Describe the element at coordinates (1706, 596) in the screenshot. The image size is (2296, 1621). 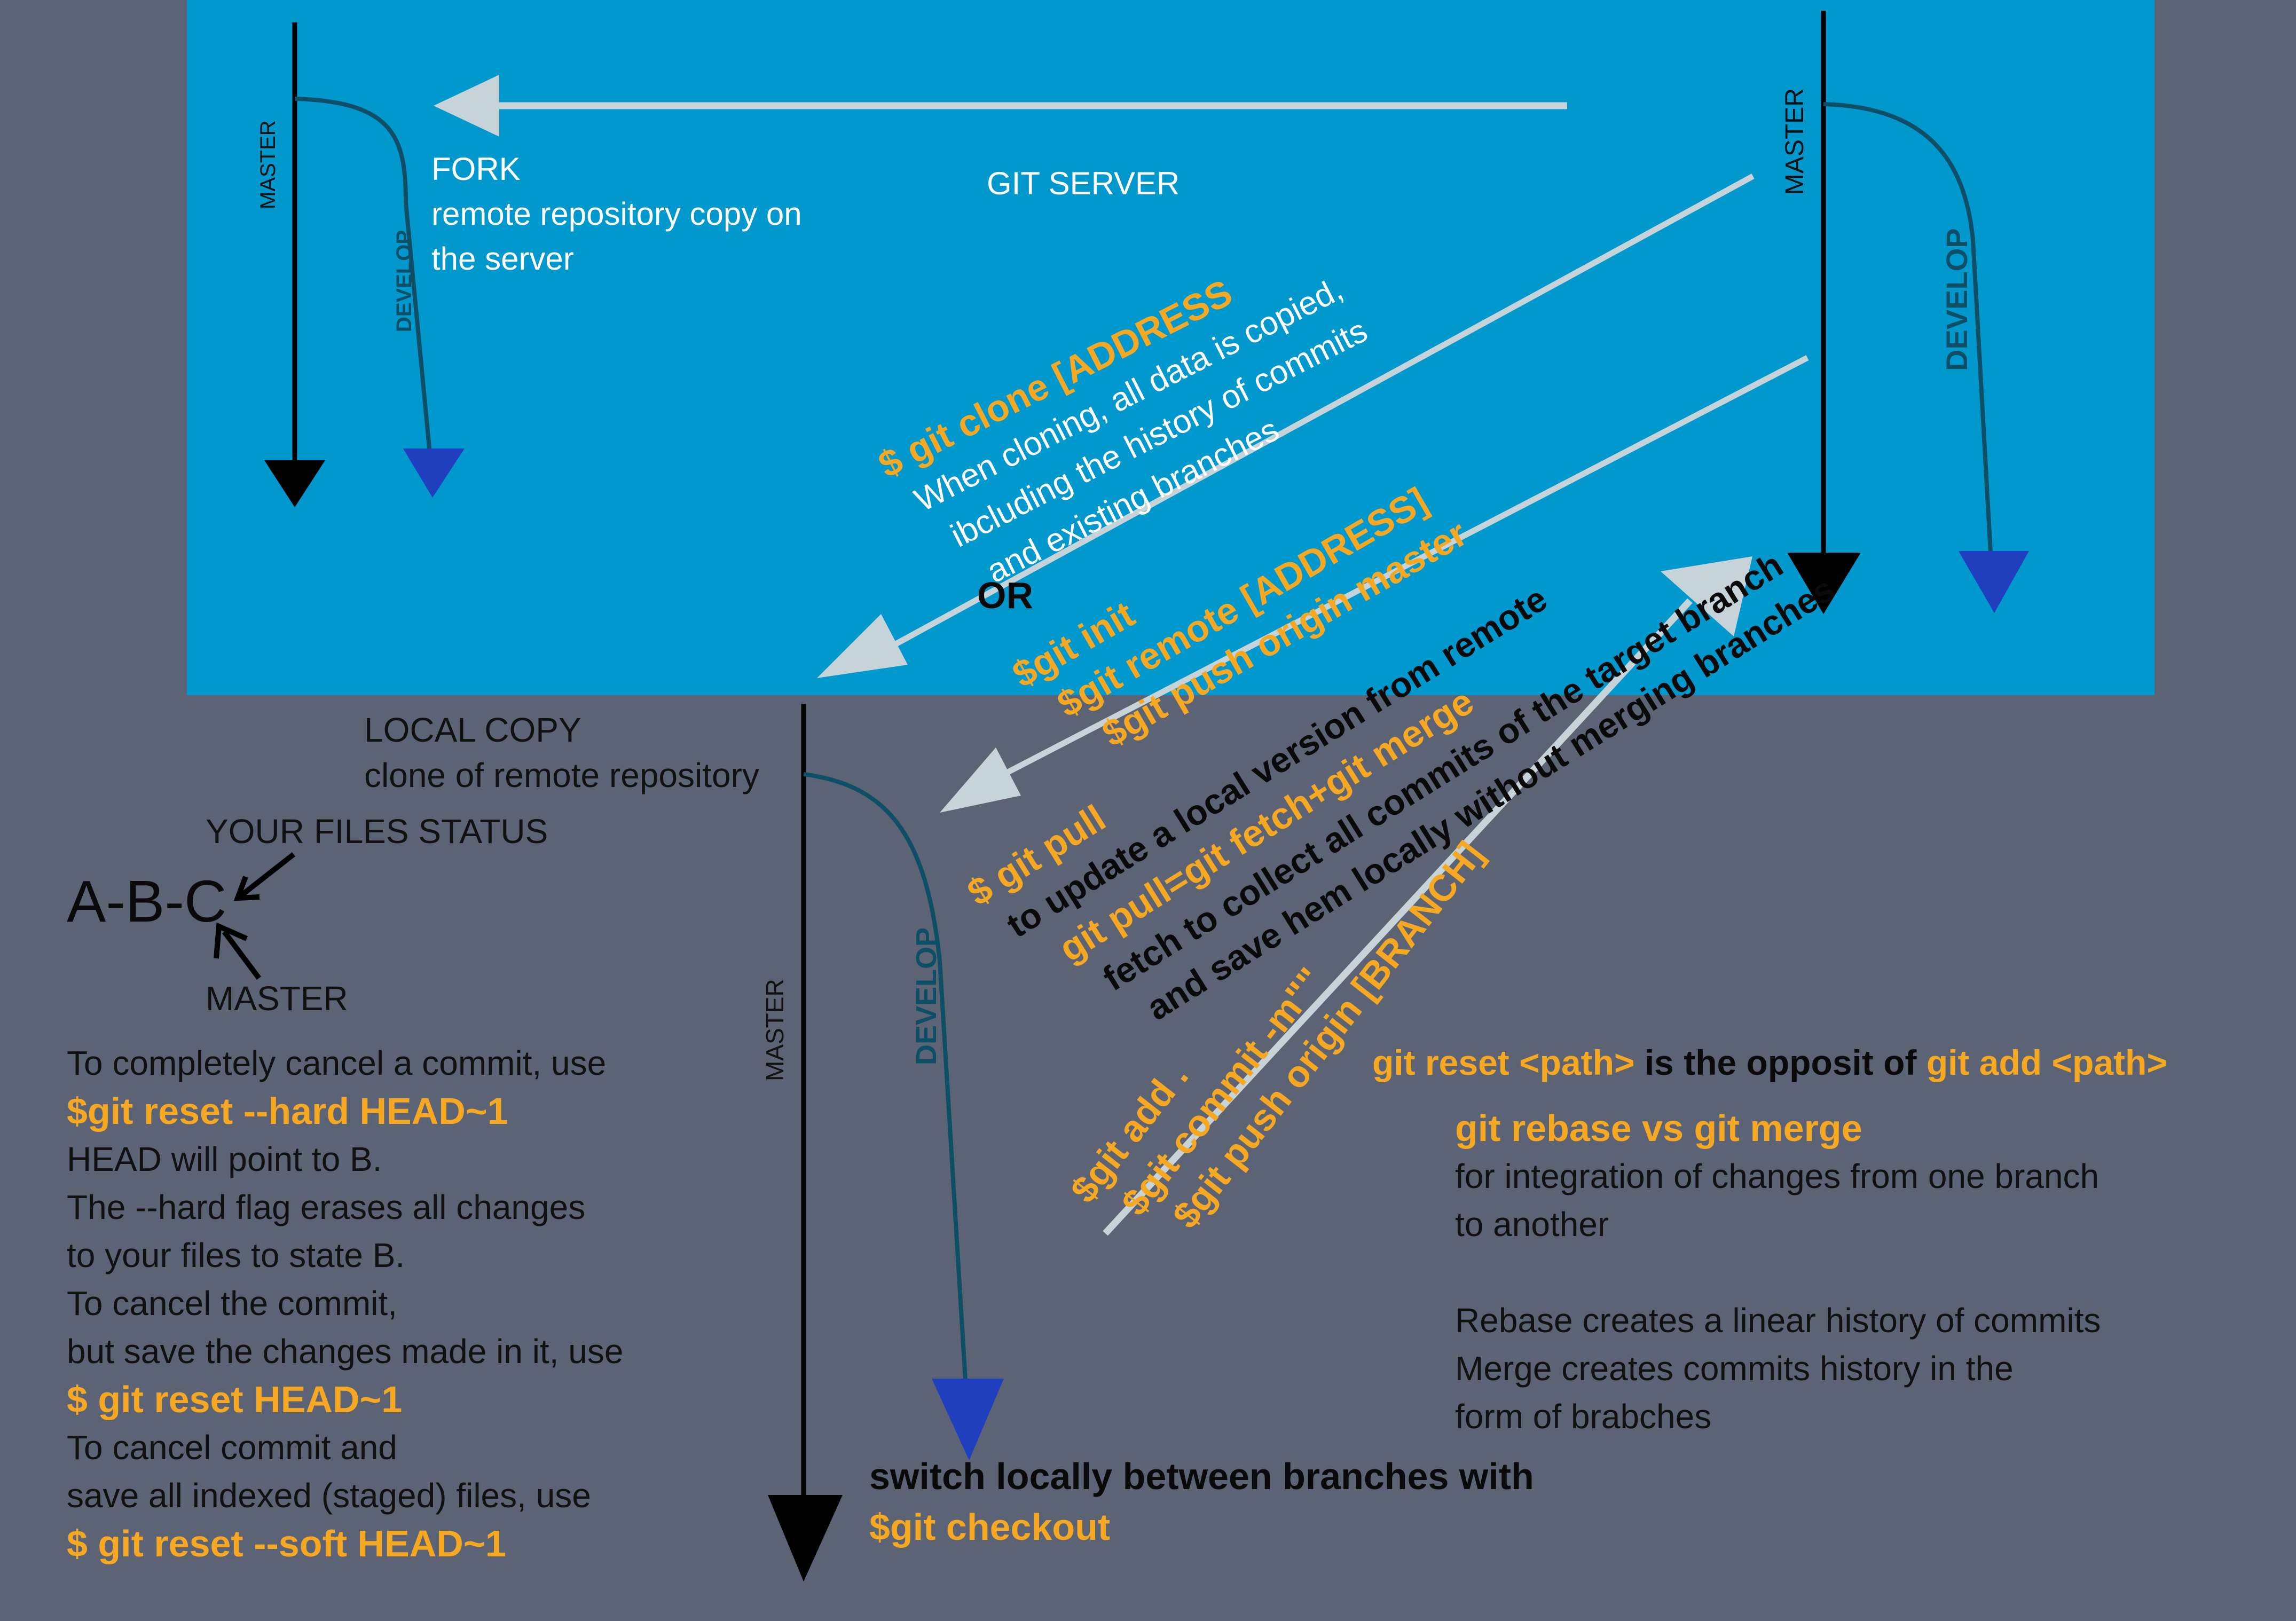
I see `push-arrowhead` at that location.